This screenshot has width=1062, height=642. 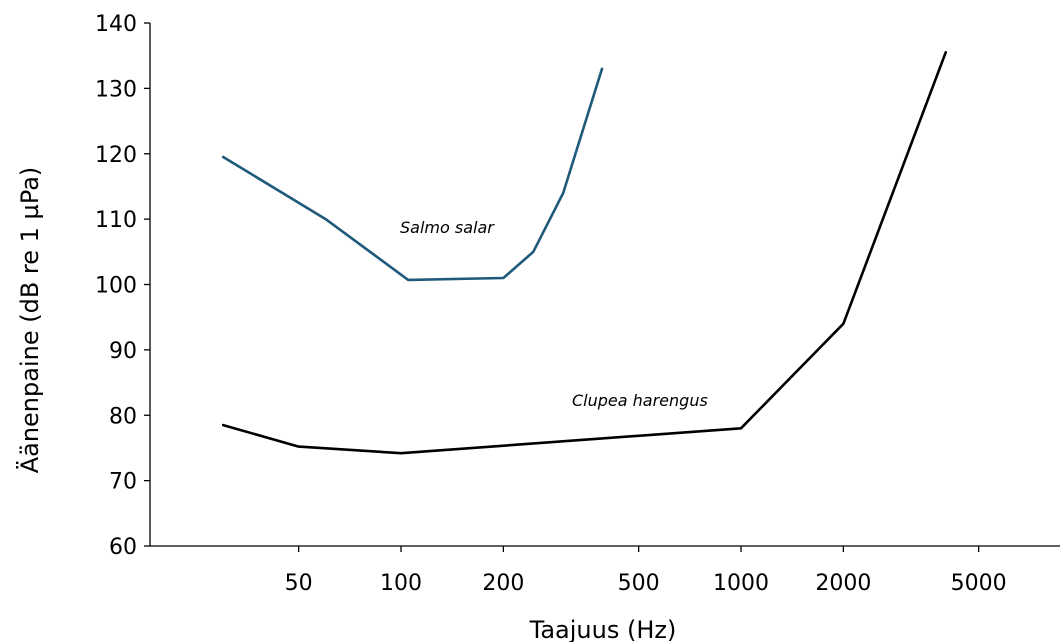 What do you see at coordinates (123, 351) in the screenshot?
I see `y-tick-label: 90` at bounding box center [123, 351].